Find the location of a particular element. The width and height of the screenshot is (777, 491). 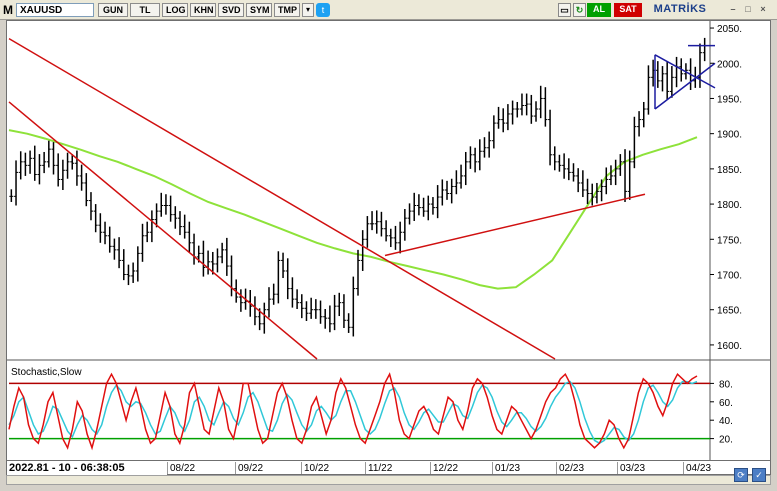

reload-icon: ⟳ is located at coordinates (741, 475).